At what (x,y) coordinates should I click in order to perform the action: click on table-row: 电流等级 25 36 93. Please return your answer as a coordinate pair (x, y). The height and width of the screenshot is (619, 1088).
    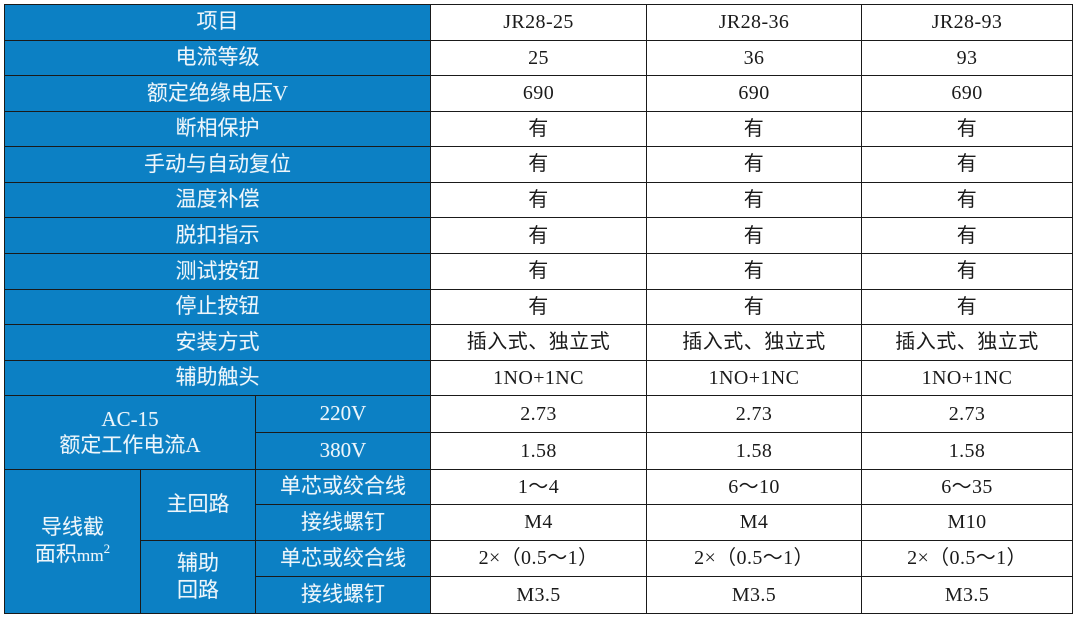
    Looking at the image, I should click on (538, 58).